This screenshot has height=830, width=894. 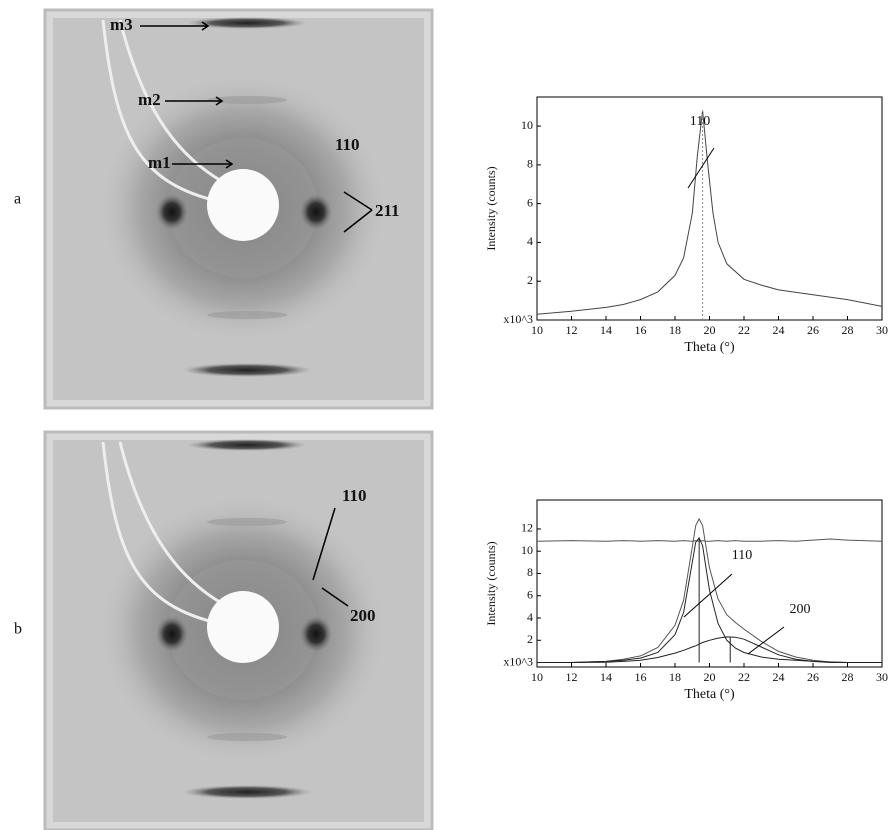 What do you see at coordinates (149, 99) in the screenshot?
I see `image-label: m2` at bounding box center [149, 99].